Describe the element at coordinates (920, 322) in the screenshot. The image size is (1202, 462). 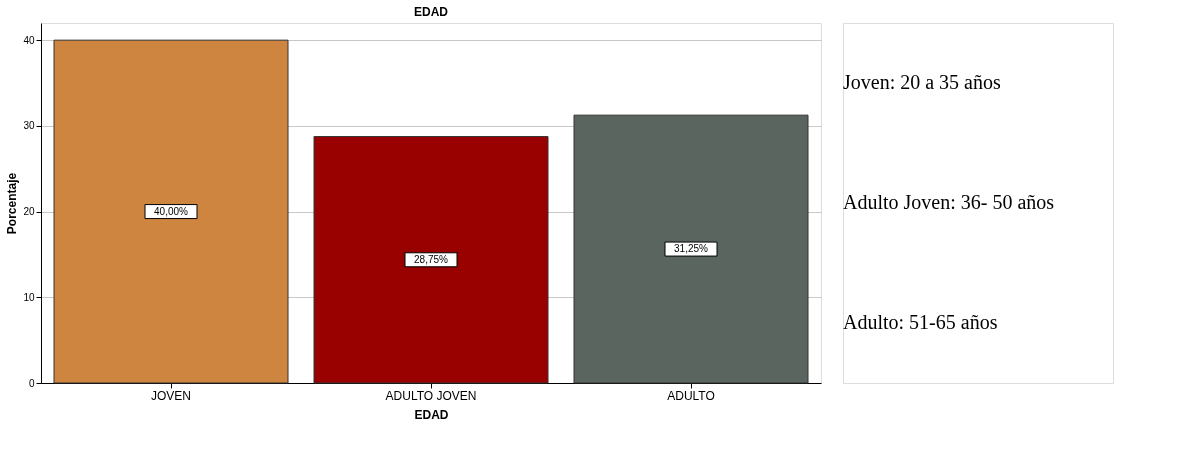
I see `text: Adulto: 51-65 años` at that location.